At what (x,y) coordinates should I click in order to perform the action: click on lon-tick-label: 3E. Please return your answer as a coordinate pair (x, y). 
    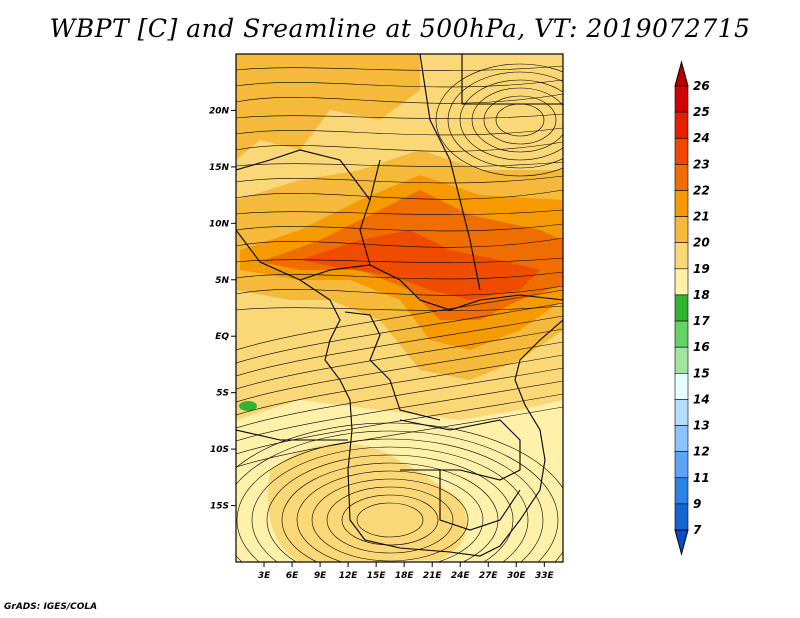
    Looking at the image, I should click on (264, 576).